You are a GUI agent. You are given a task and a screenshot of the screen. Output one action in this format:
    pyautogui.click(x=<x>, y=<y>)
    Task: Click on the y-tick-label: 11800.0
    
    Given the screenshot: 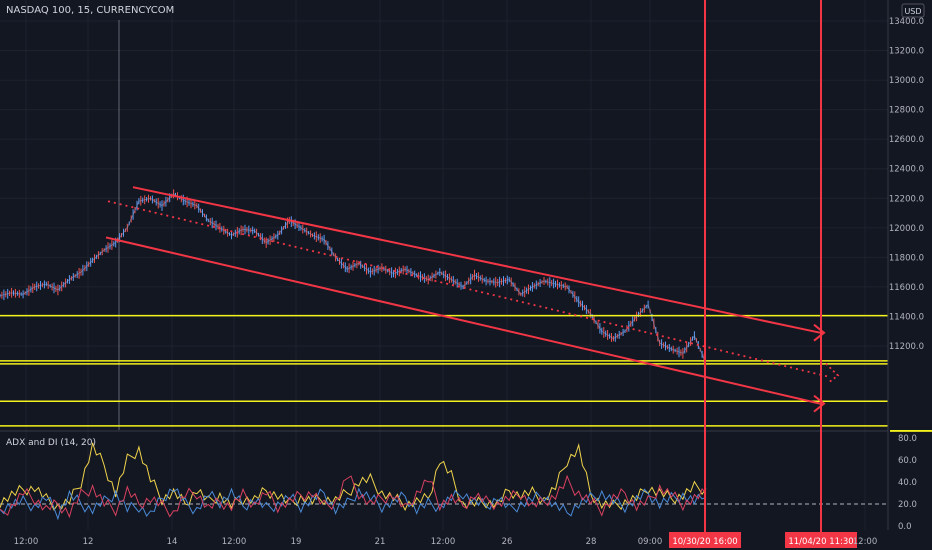 What is the action you would take?
    pyautogui.click(x=906, y=258)
    